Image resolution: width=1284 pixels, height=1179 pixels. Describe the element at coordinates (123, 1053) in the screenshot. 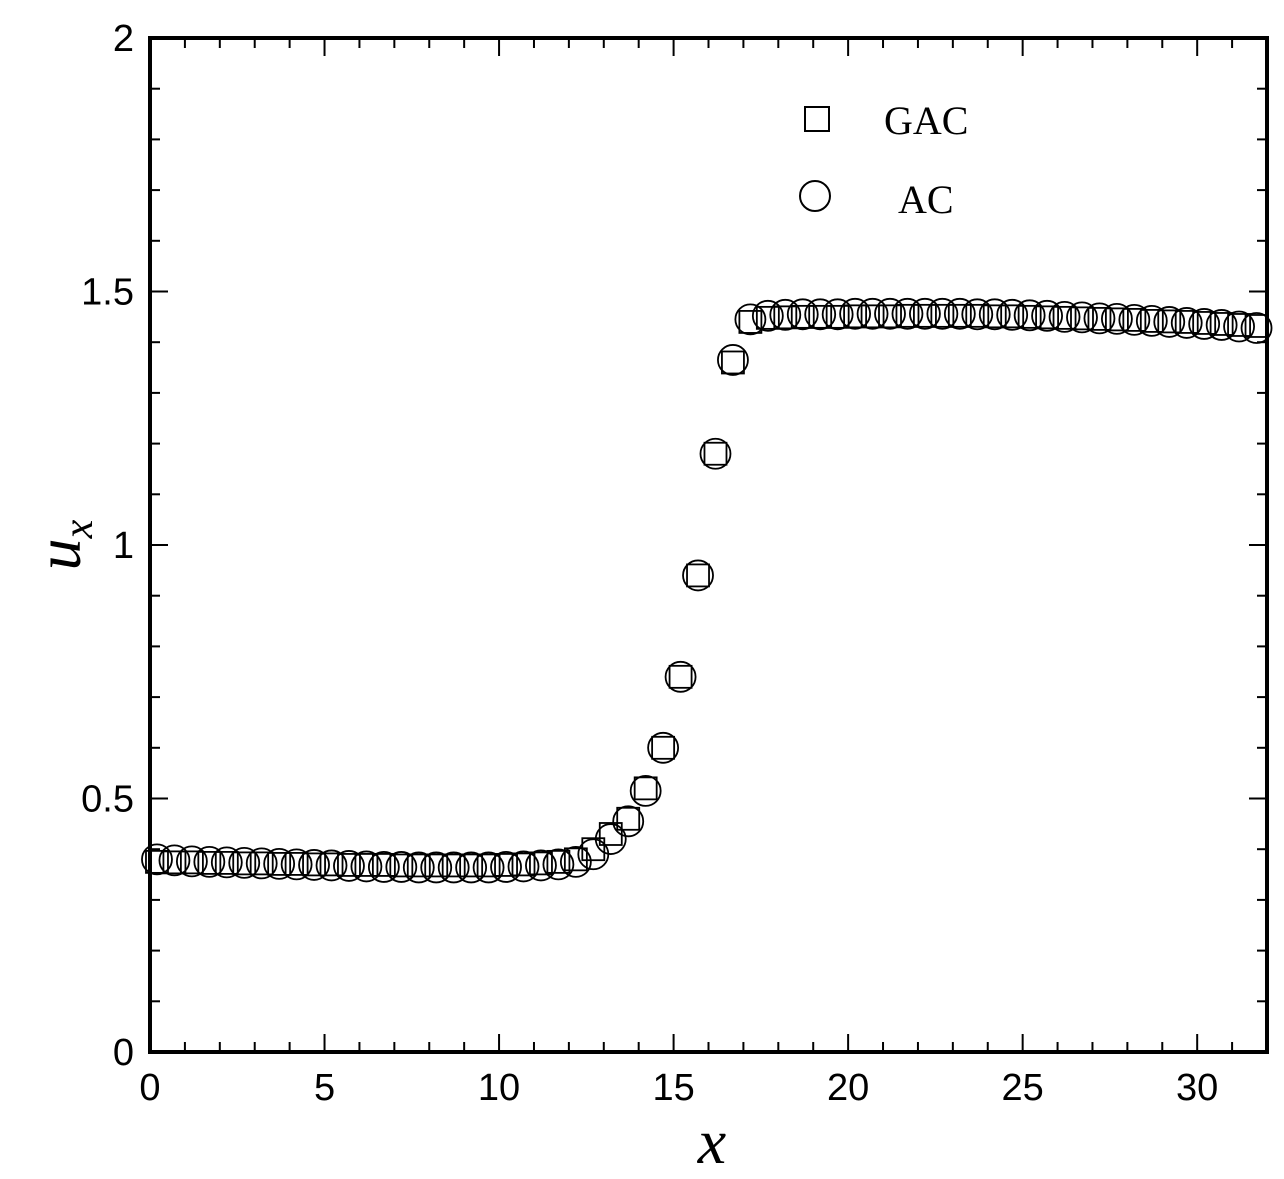

I see `y-tick-label: 0` at that location.